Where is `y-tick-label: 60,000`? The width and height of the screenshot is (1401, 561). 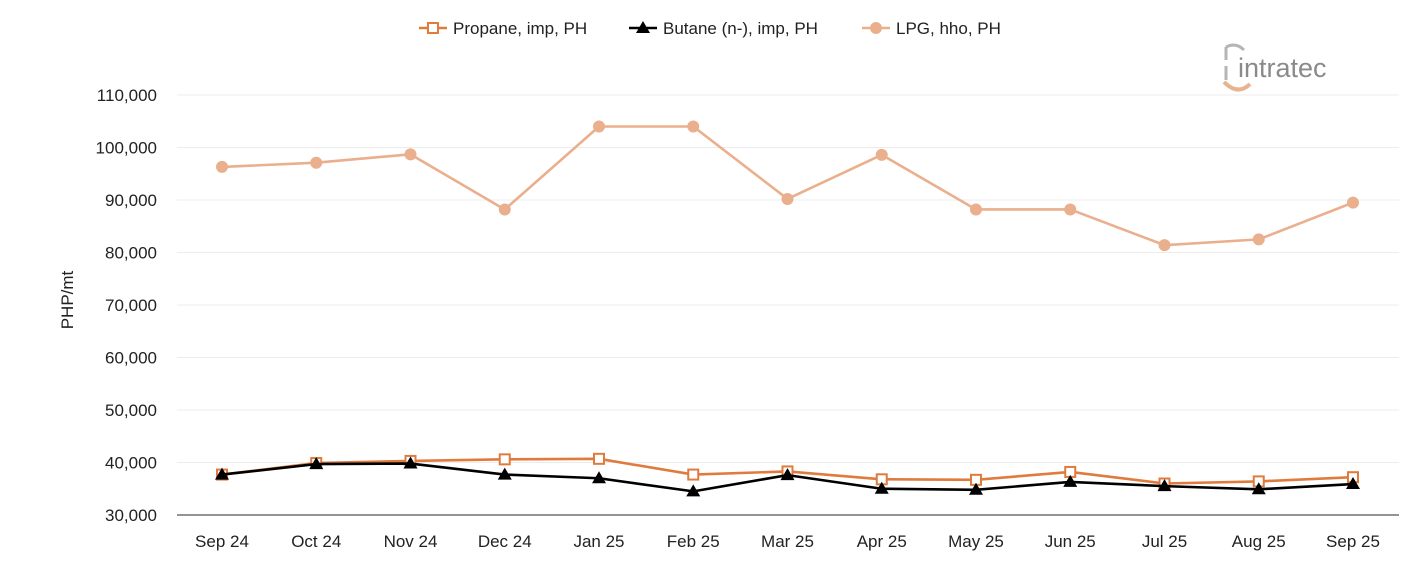 y-tick-label: 60,000 is located at coordinates (131, 358).